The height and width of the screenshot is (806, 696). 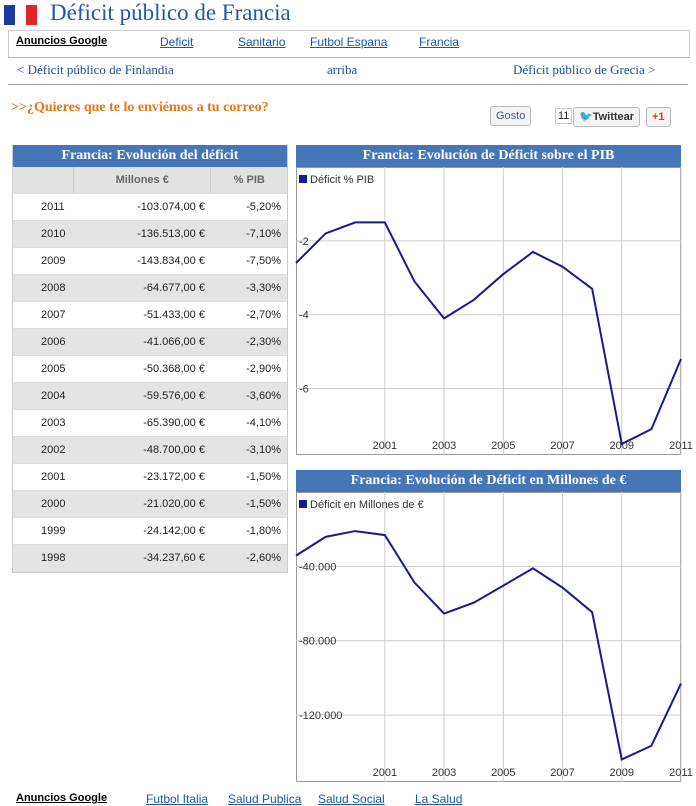 What do you see at coordinates (142, 531) in the screenshot?
I see `table-cell: -24.142,00 €` at bounding box center [142, 531].